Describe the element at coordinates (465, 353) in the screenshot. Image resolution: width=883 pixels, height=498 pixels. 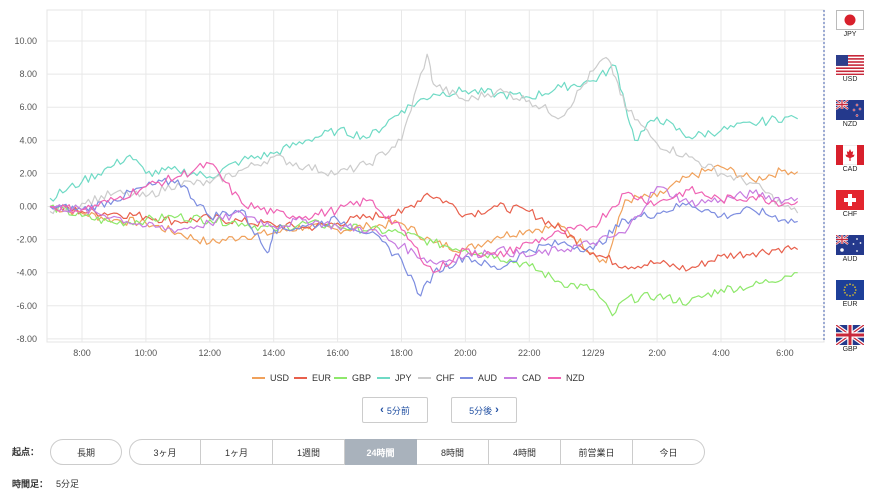
I see `x-tick-label: 20:00` at that location.